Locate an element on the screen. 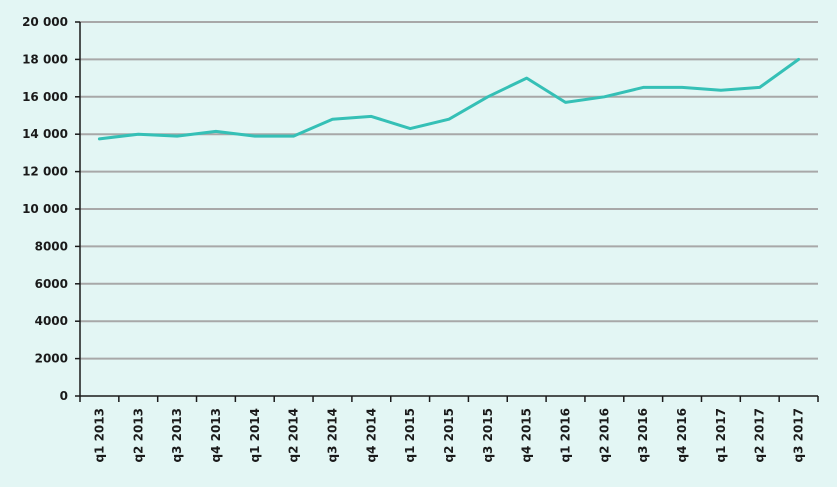 This screenshot has height=487, width=837. x-tick-label: q1 2015 is located at coordinates (410, 435).